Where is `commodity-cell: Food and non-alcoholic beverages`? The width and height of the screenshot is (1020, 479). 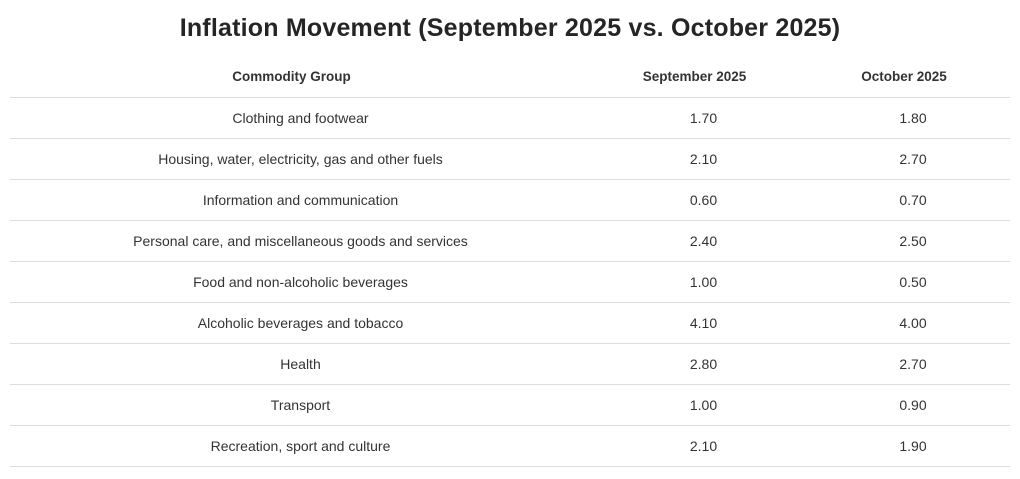
commodity-cell: Food and non-alcoholic beverages is located at coordinates (300, 282).